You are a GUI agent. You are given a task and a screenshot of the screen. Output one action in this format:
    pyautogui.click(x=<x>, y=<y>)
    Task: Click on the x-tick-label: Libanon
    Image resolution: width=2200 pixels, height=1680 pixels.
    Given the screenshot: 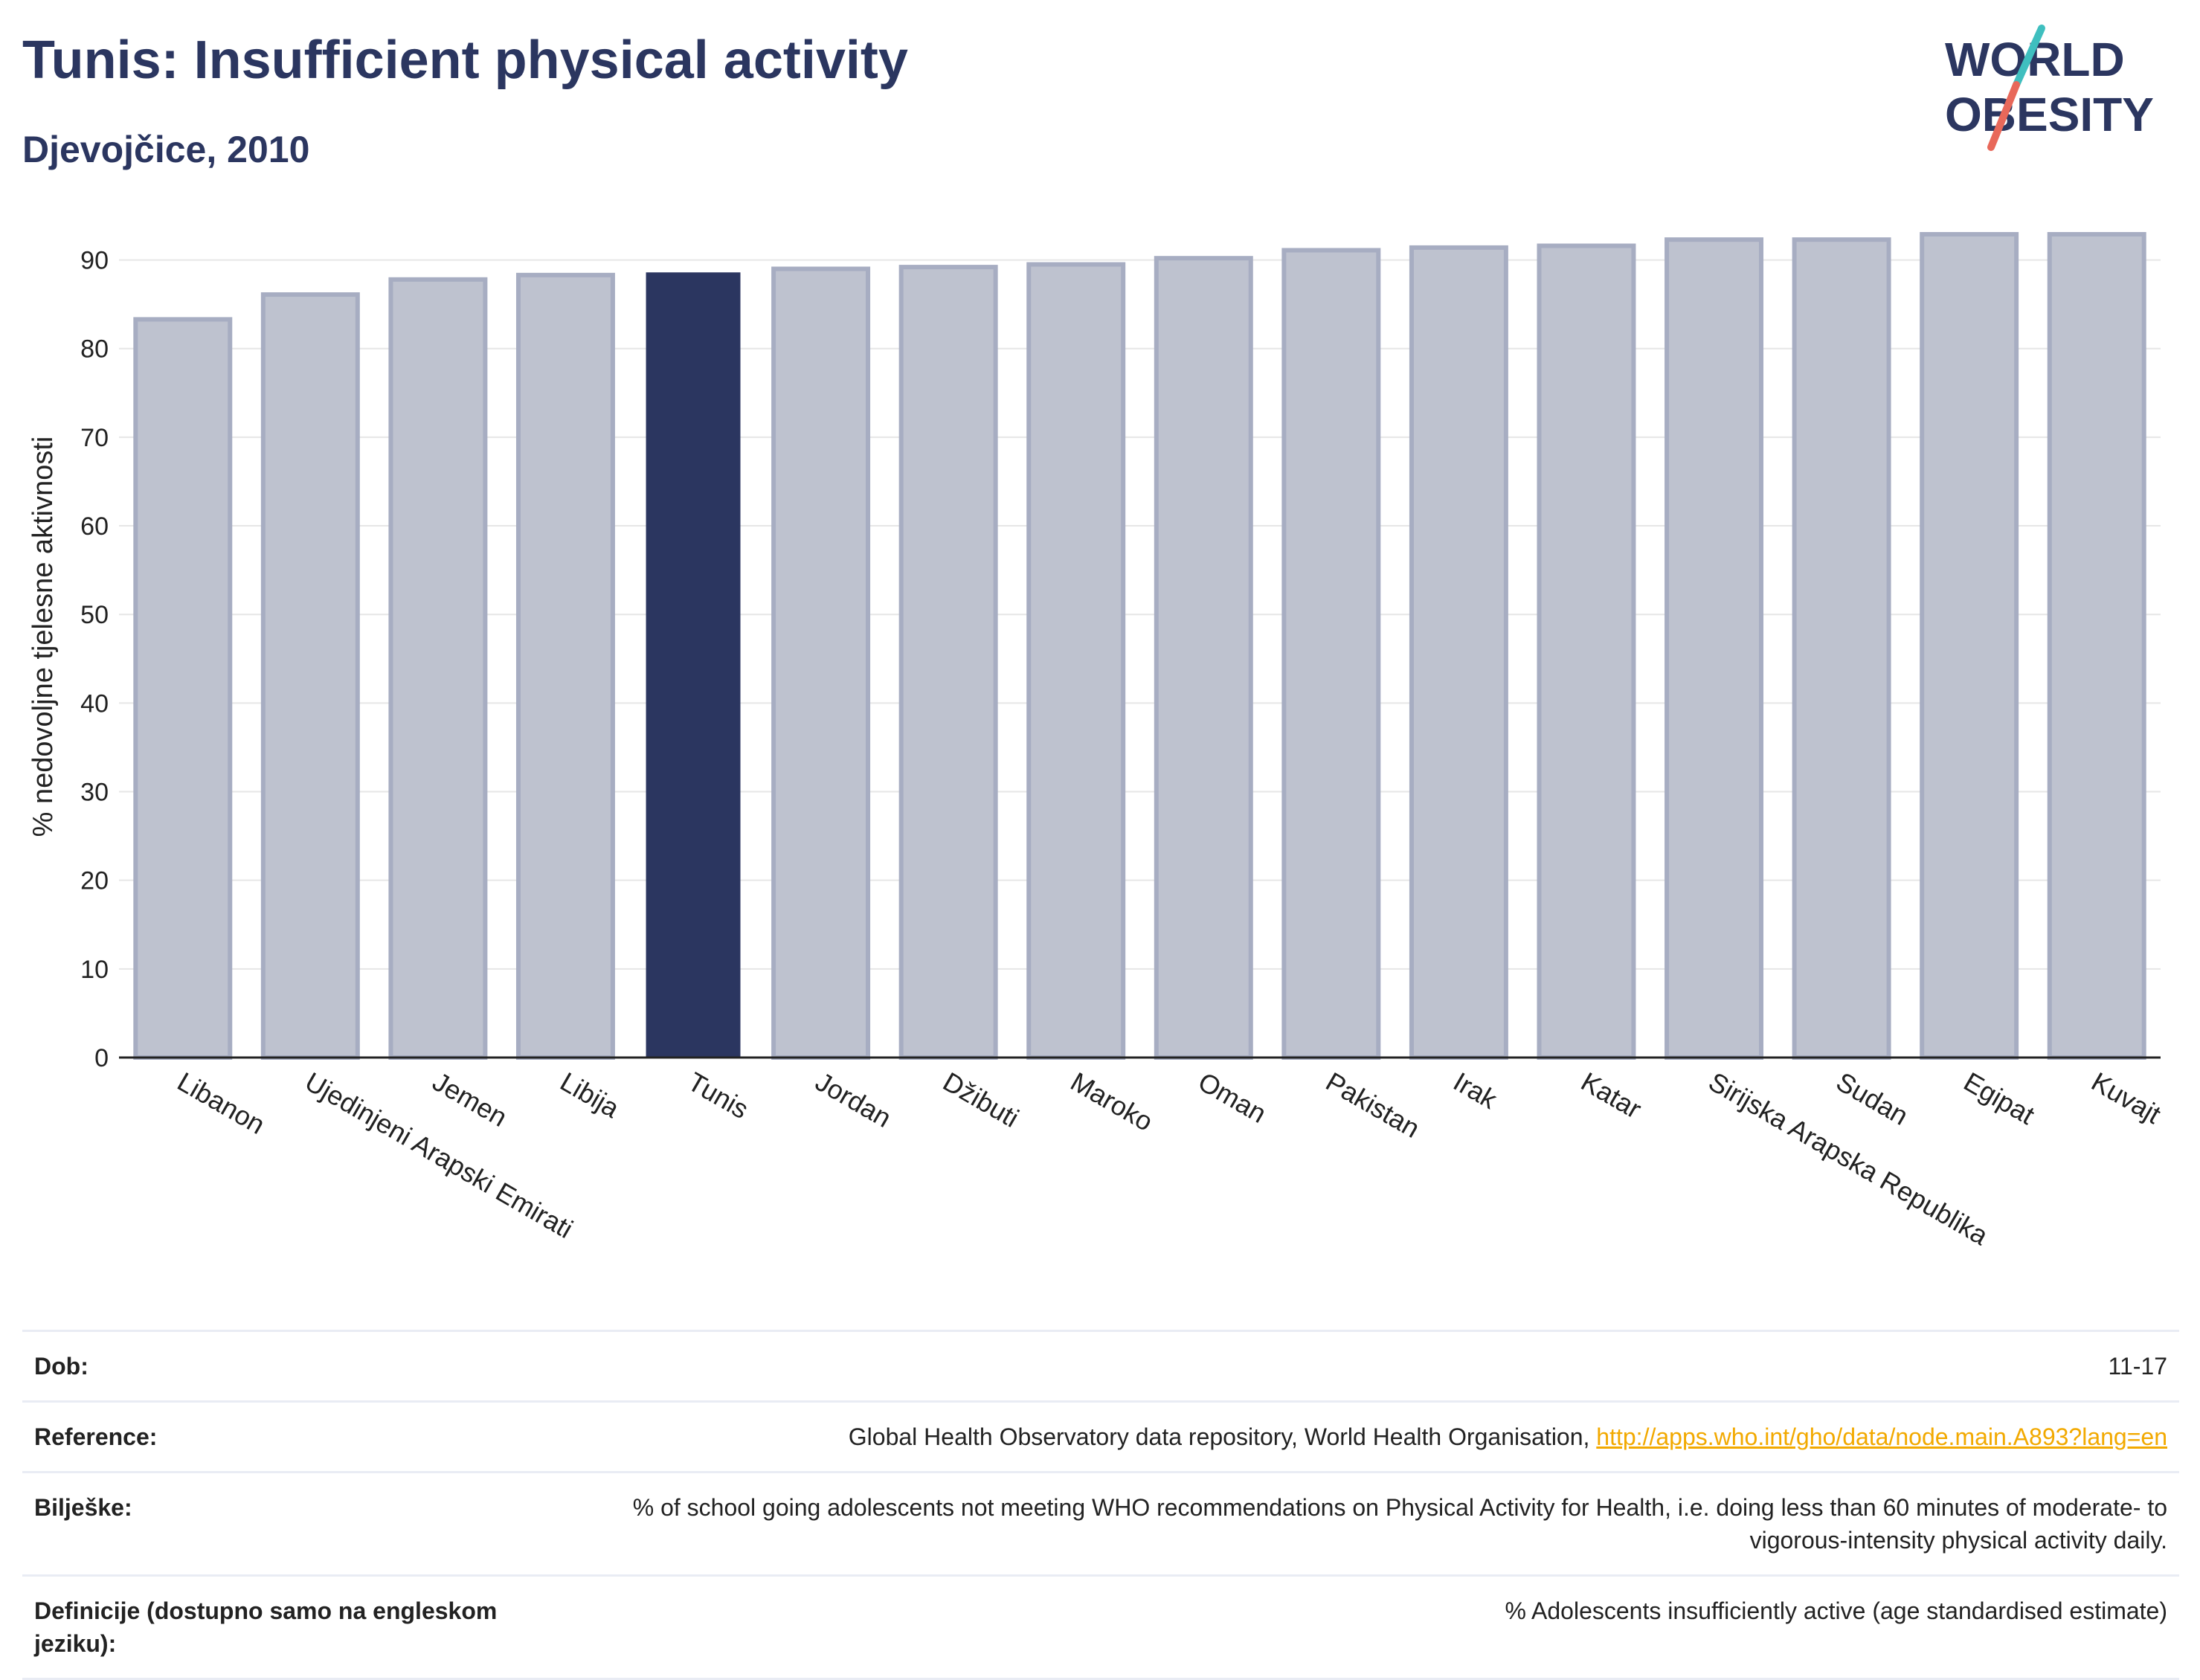 What is the action you would take?
    pyautogui.click(x=221, y=1103)
    